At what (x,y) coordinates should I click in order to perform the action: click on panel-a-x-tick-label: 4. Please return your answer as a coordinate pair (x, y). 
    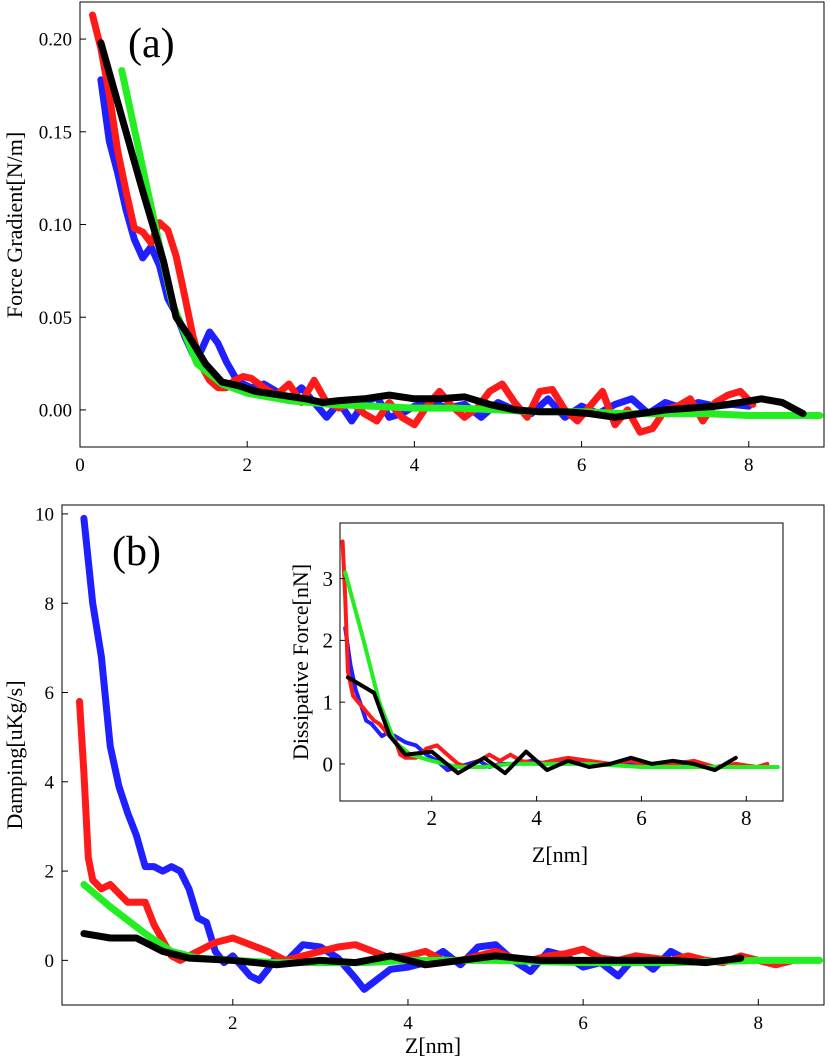
    Looking at the image, I should click on (415, 465).